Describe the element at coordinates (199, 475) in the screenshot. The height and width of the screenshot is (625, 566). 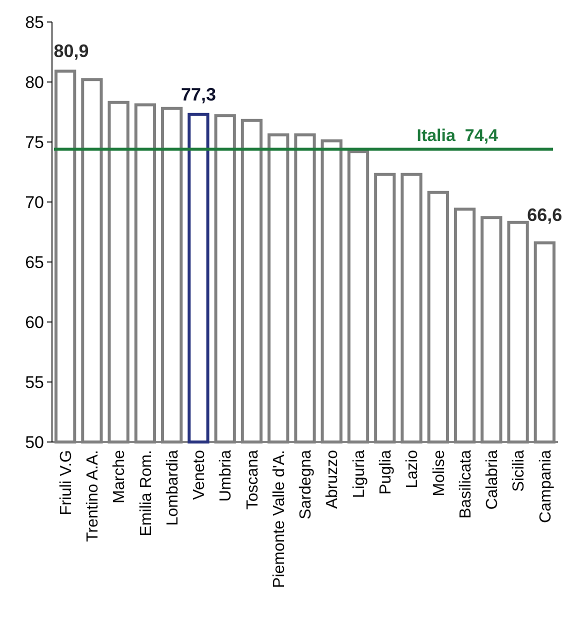
I see `x-tick-label: Veneto` at that location.